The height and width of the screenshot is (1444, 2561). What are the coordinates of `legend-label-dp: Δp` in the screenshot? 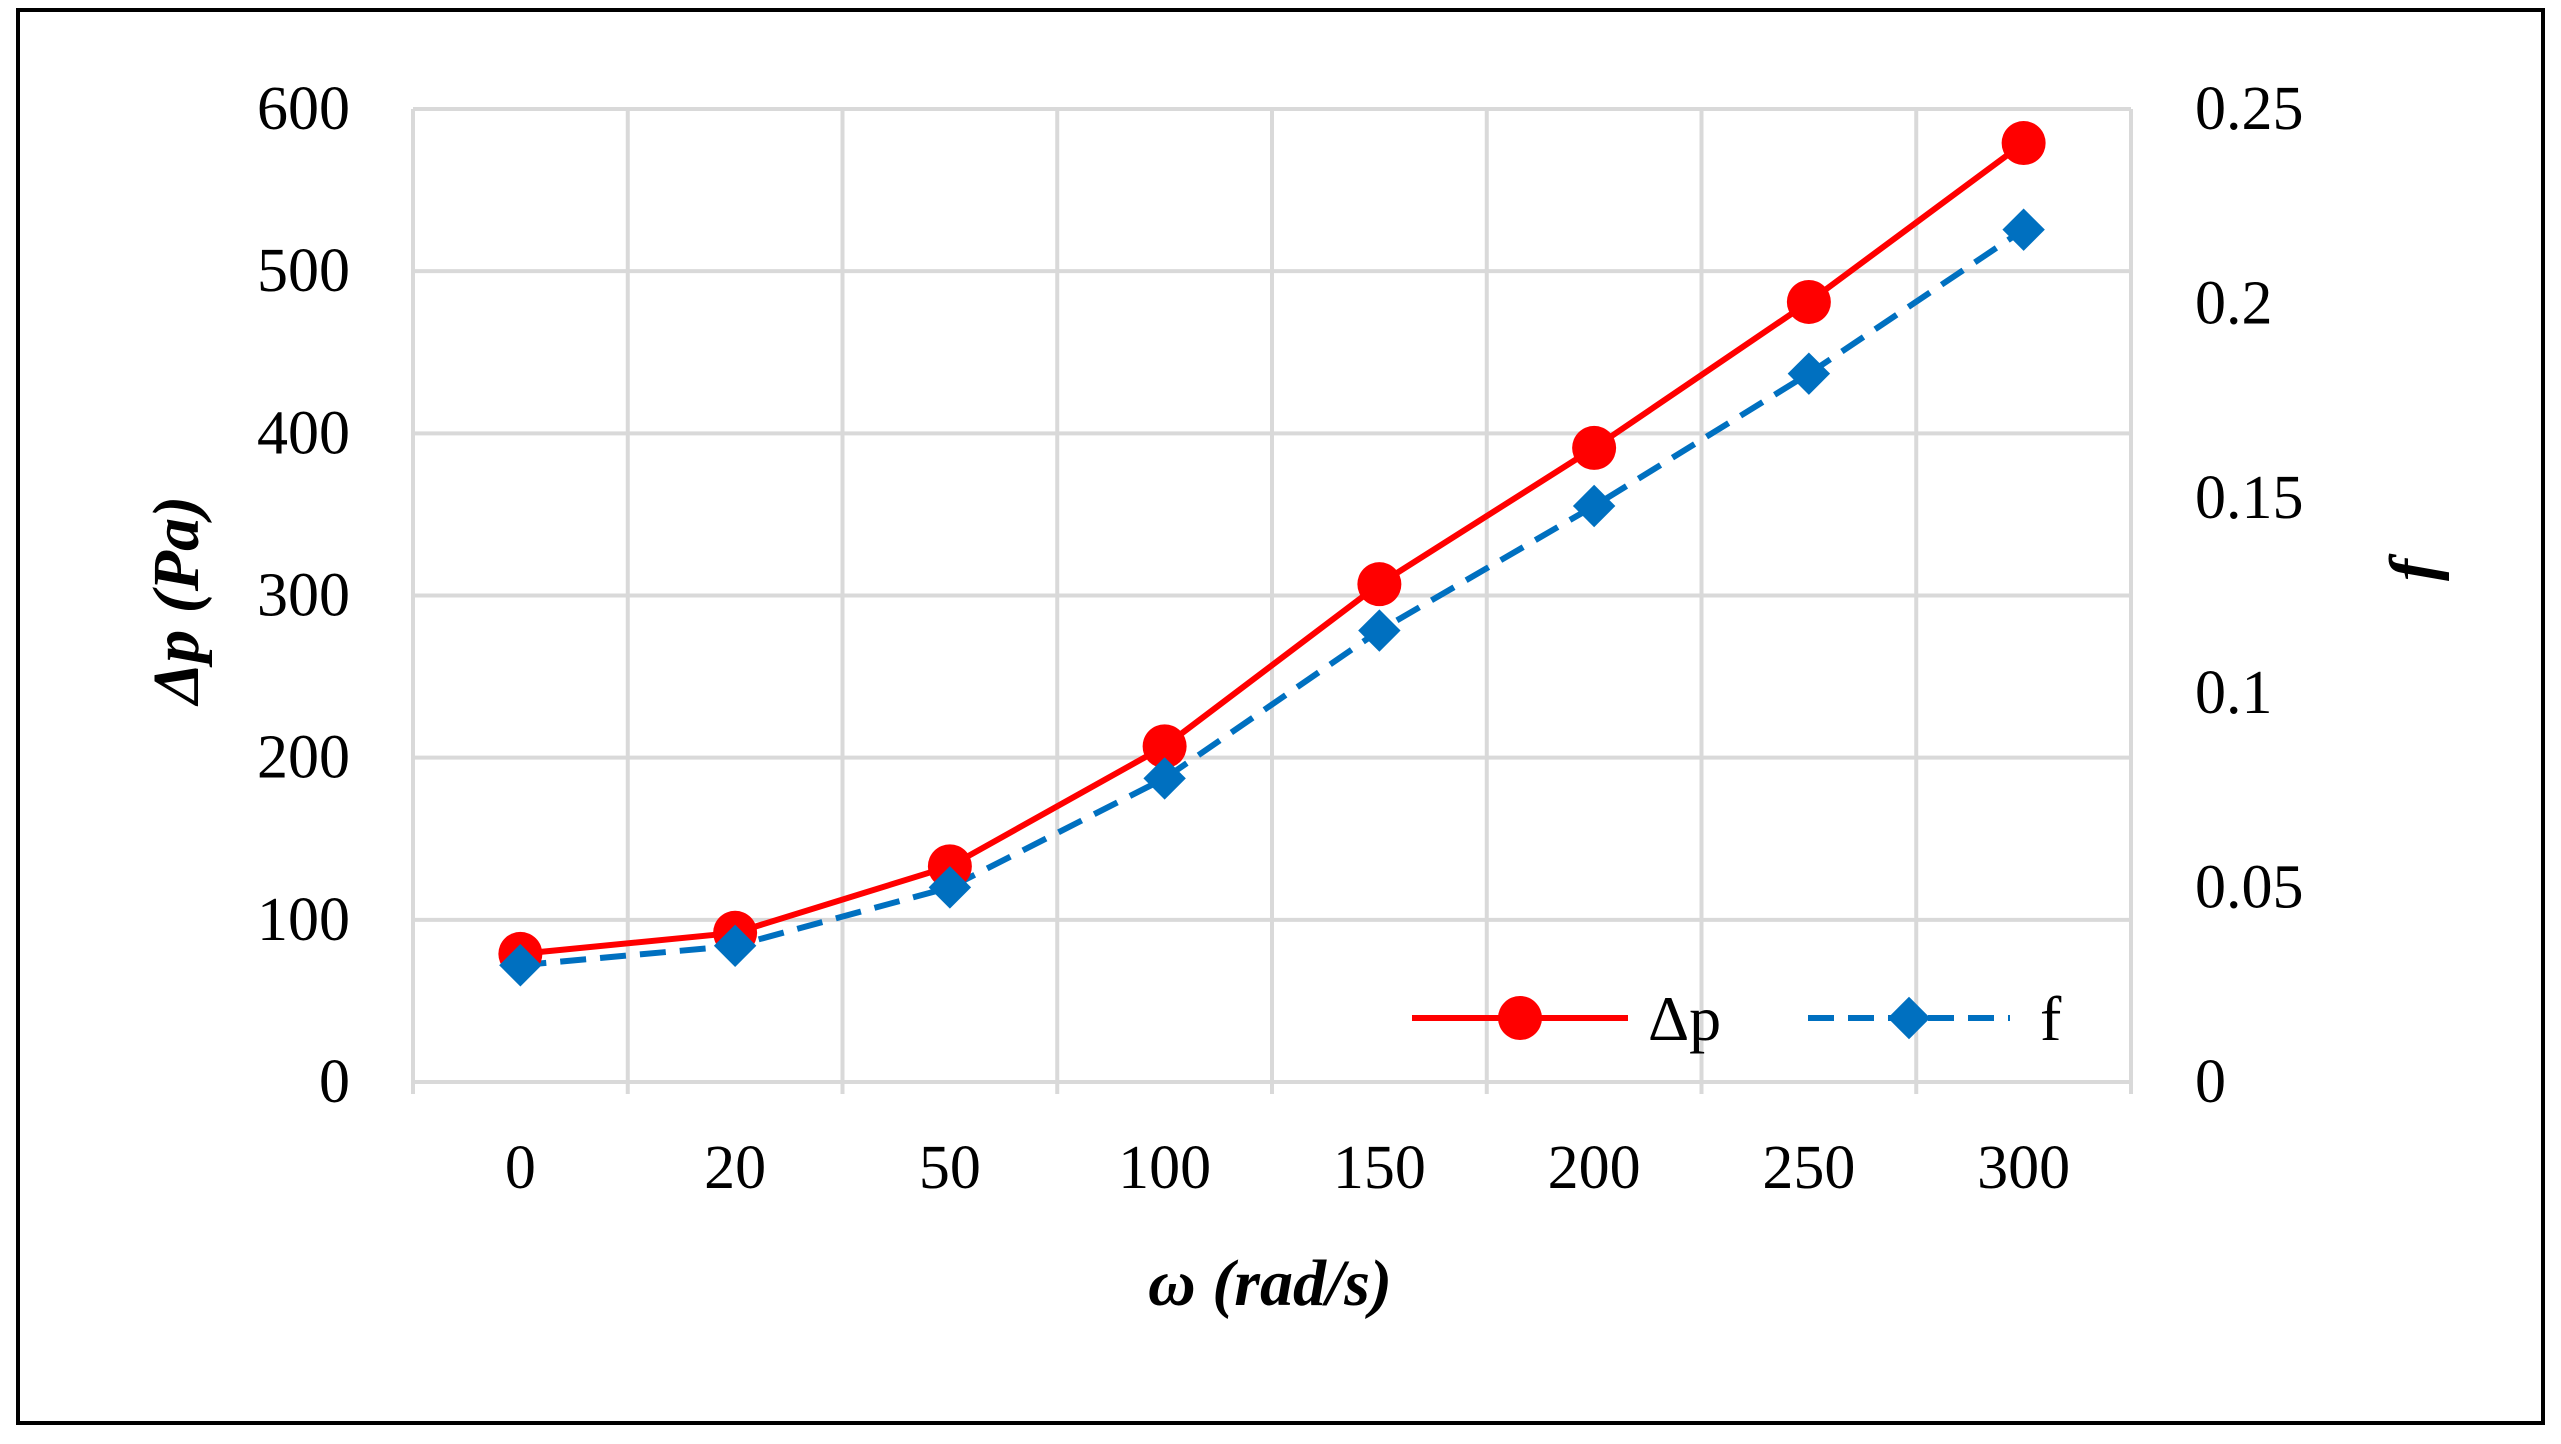 It's located at (1684, 1018).